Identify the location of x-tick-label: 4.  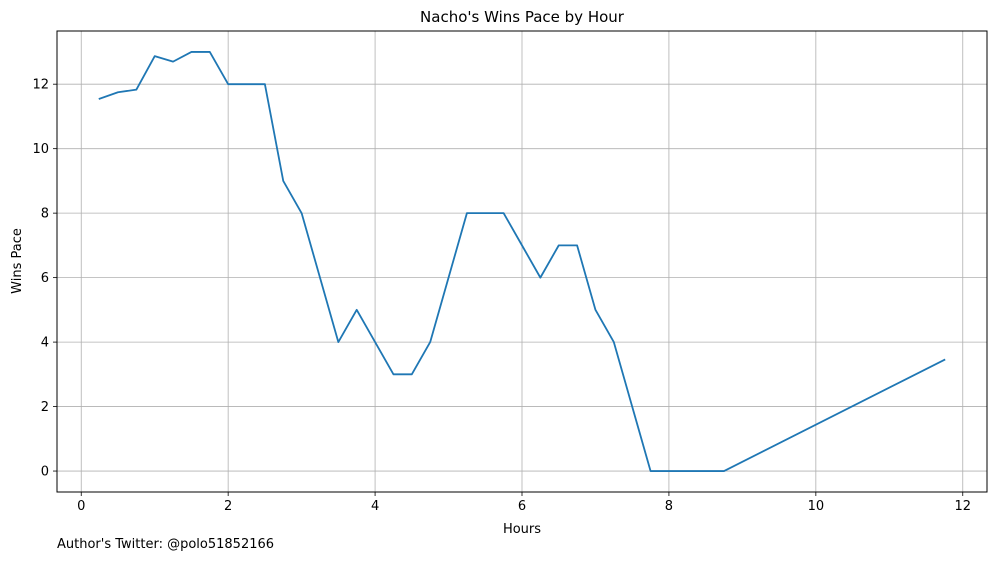
(375, 506).